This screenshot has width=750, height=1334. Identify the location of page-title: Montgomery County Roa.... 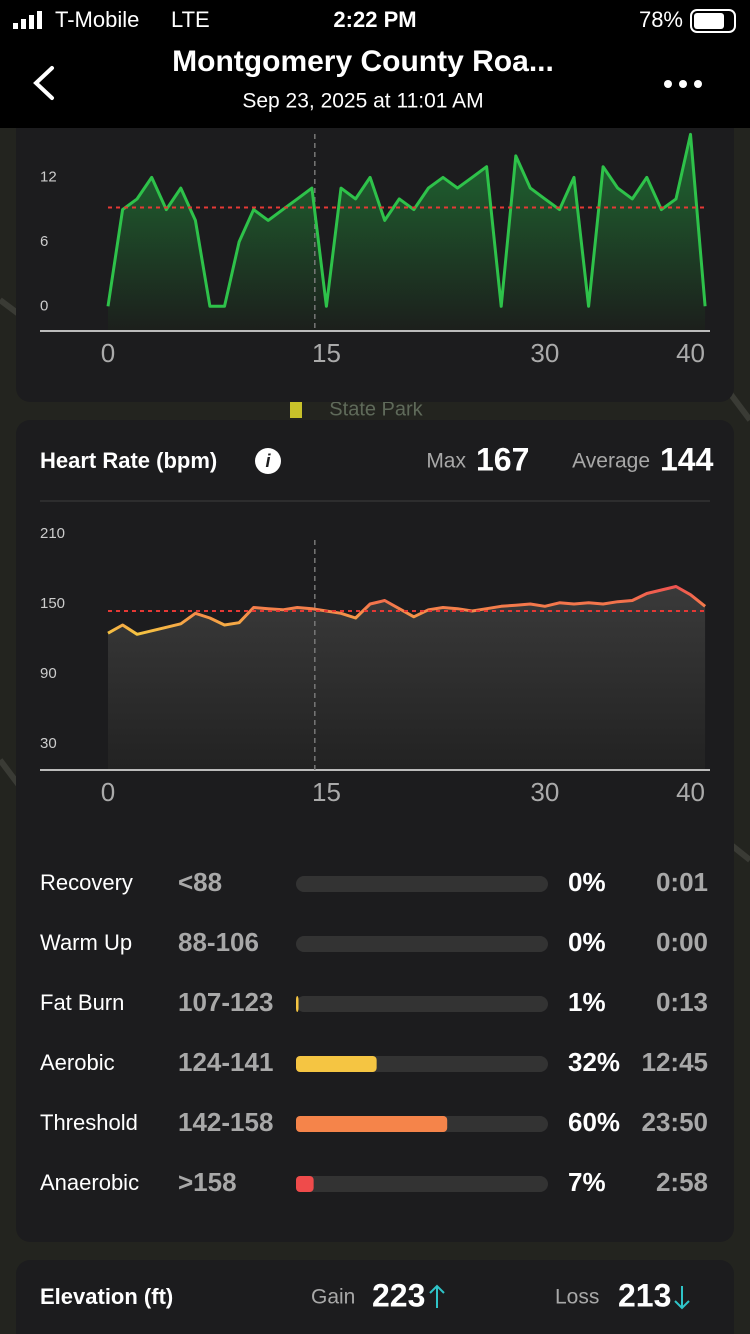
(363, 61).